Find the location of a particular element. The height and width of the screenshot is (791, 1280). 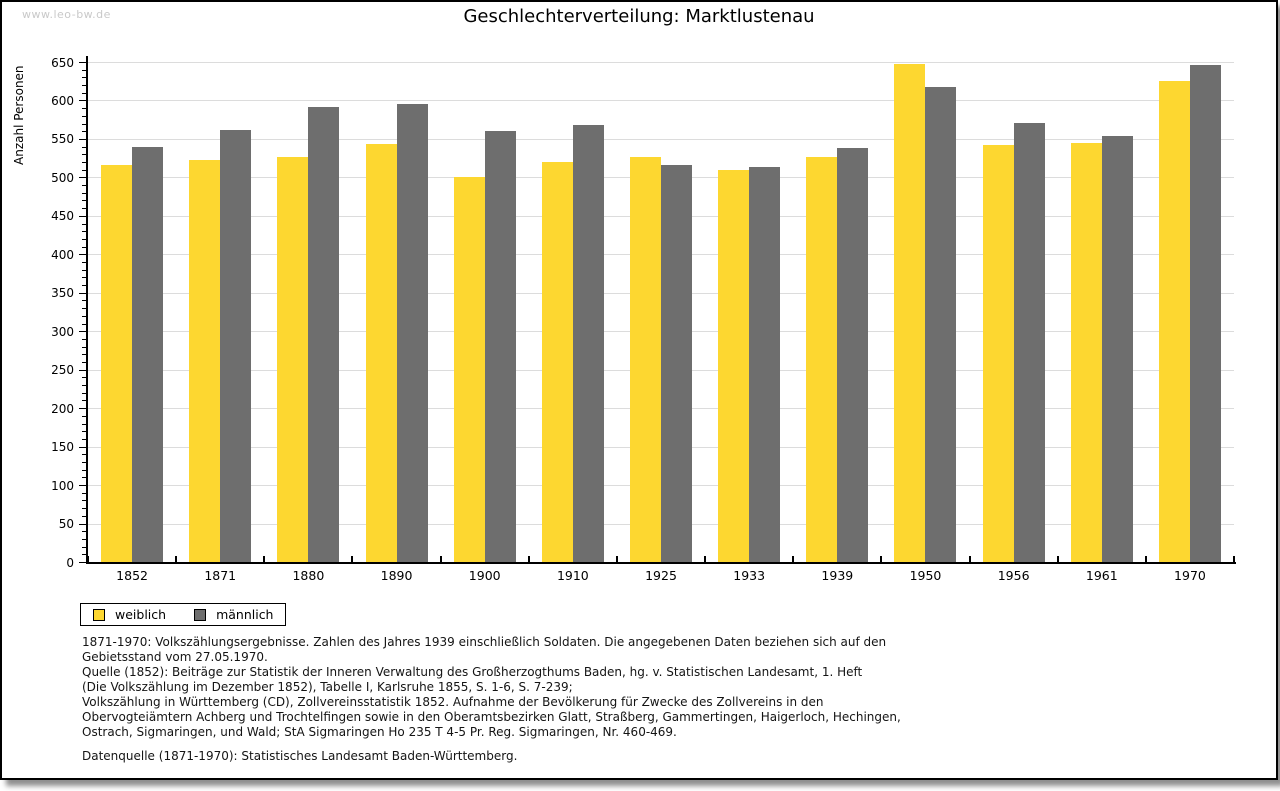

bar-group-1925 is located at coordinates (661, 312).